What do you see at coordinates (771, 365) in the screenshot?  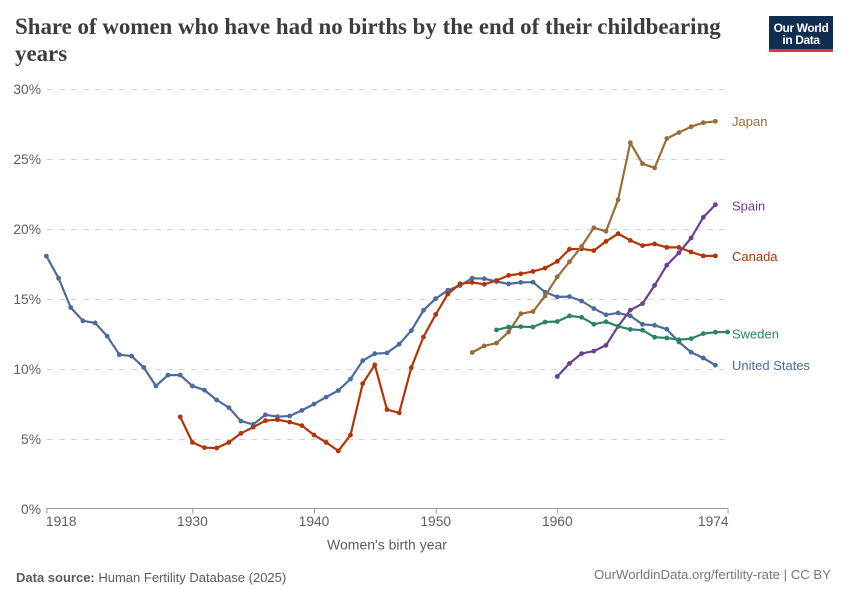 I see `svg-text: United States` at bounding box center [771, 365].